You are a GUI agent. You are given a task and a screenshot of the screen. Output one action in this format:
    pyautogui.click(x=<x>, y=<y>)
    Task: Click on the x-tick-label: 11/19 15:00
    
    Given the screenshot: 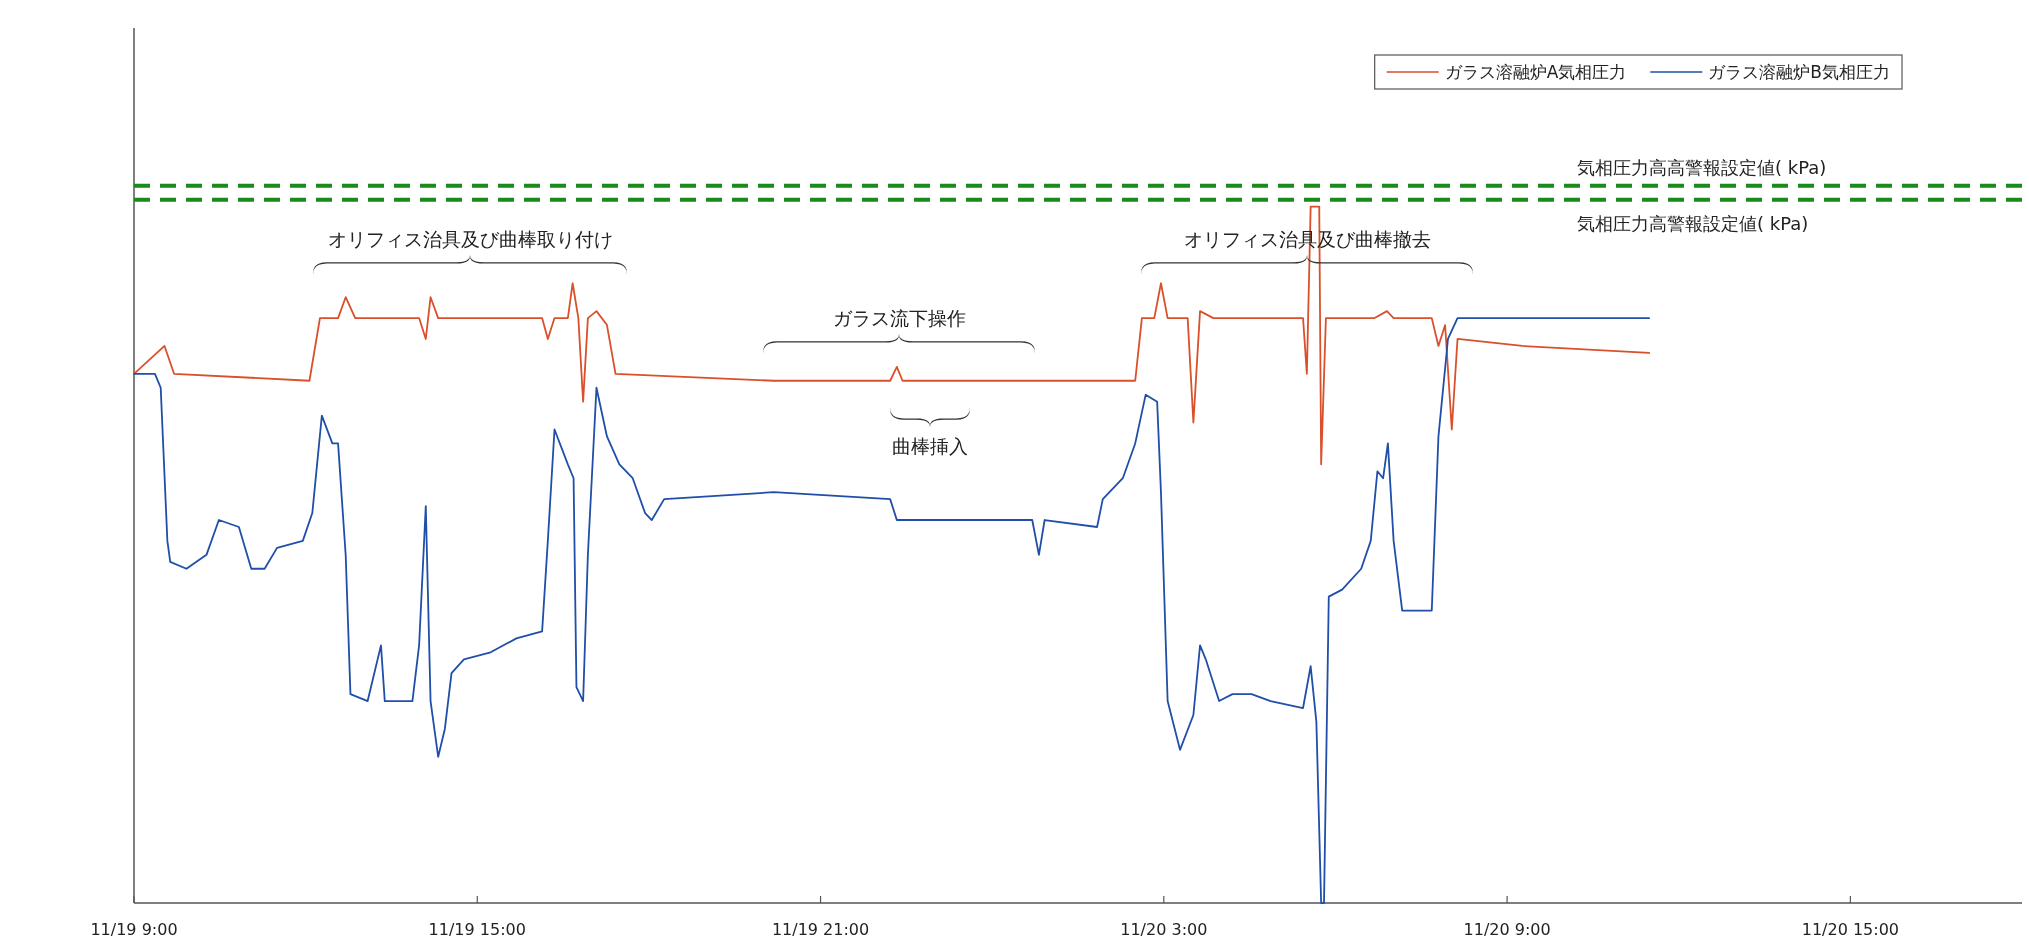 What is the action you would take?
    pyautogui.click(x=477, y=929)
    